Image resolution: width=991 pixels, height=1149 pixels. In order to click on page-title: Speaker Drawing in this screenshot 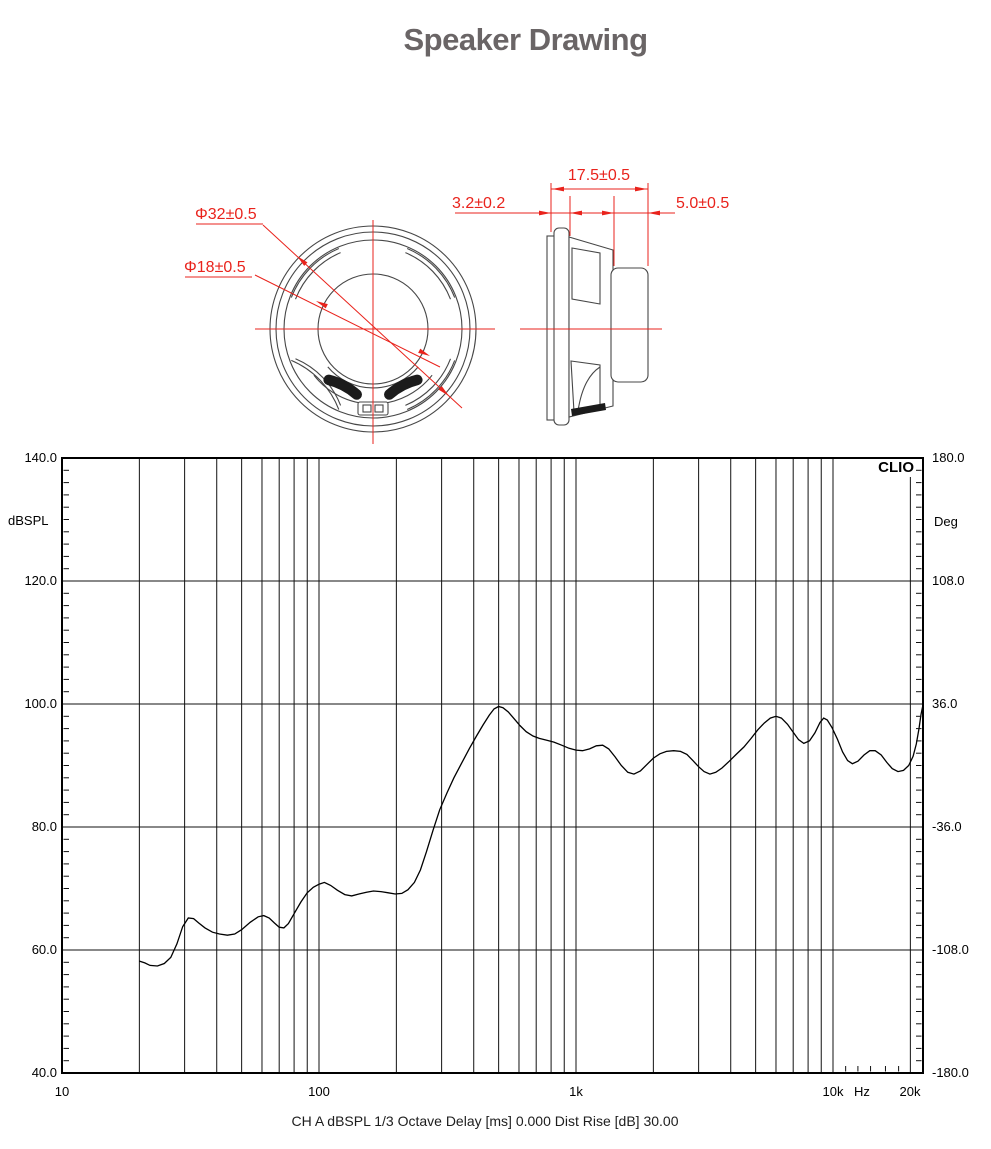, I will do `click(525, 39)`.